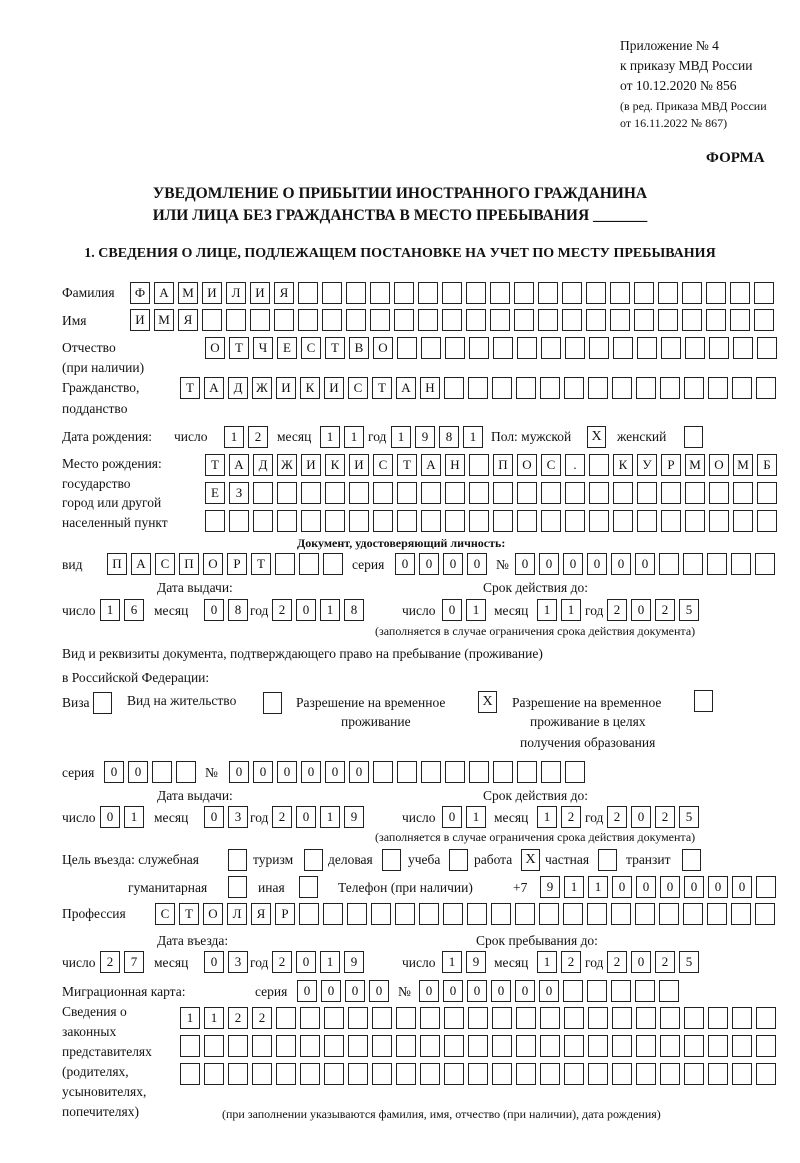 The width and height of the screenshot is (800, 1163). I want to click on char-cell: П, so click(503, 465).